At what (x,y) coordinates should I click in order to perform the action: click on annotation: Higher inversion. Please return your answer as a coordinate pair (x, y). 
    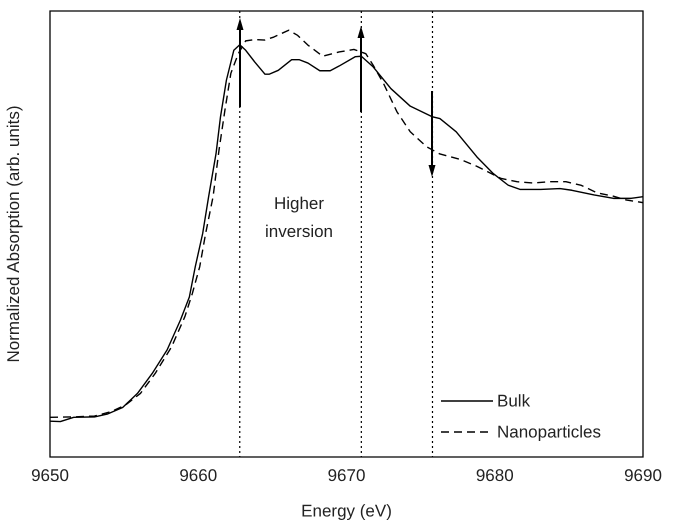
    Looking at the image, I should click on (299, 218).